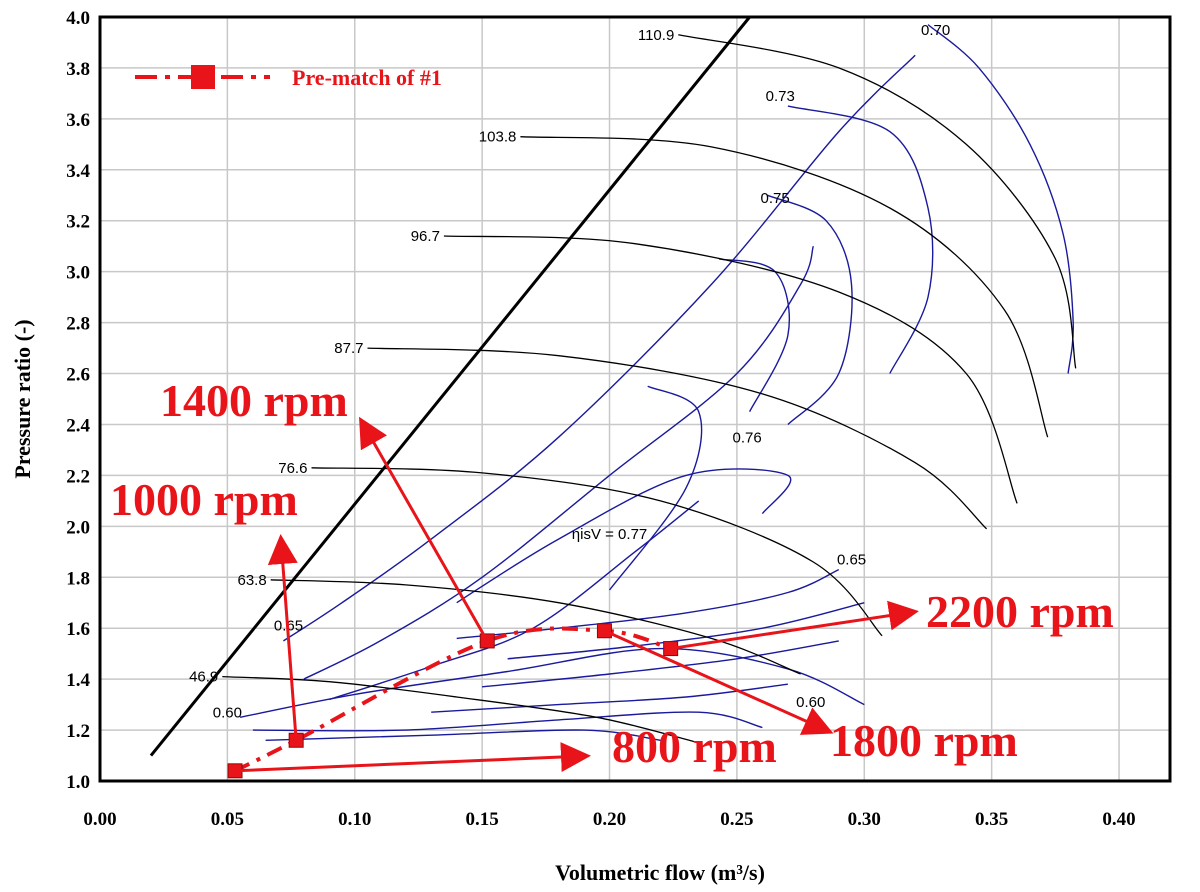  I want to click on y-axis-title: Pressure ratio (-), so click(22, 398).